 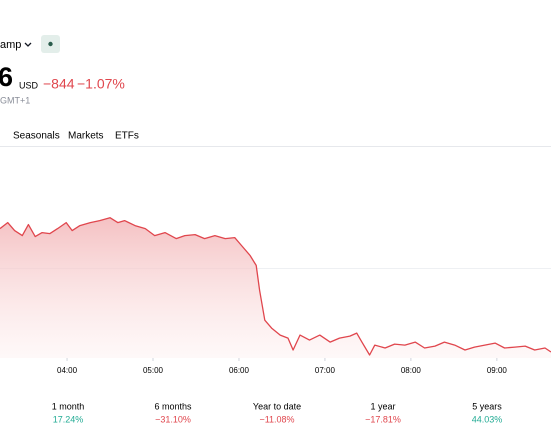 I want to click on change-percent: −1.07%, so click(x=101, y=84).